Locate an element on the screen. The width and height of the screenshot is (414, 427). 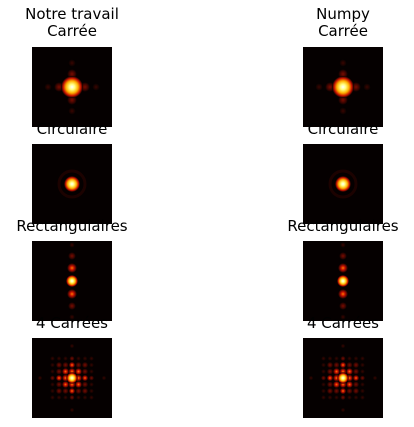
heatmap-rectangular-numpy is located at coordinates (343, 281).